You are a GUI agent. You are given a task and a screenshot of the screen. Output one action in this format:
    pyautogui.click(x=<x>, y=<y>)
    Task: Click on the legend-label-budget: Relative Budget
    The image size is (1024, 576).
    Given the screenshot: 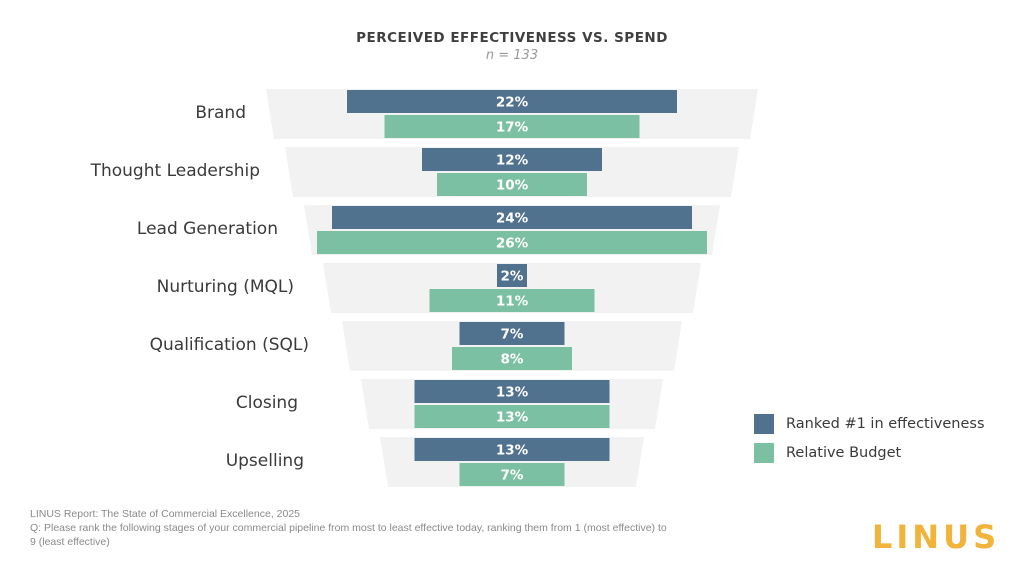 What is the action you would take?
    pyautogui.click(x=844, y=453)
    